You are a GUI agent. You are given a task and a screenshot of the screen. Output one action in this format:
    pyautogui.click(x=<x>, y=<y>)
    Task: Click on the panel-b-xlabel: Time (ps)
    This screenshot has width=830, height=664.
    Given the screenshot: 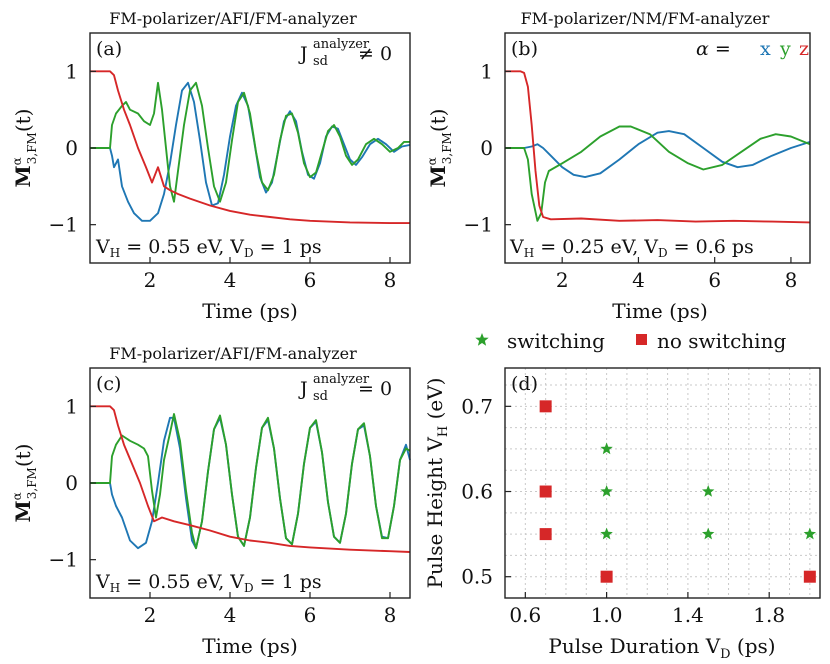 What is the action you would take?
    pyautogui.click(x=660, y=311)
    